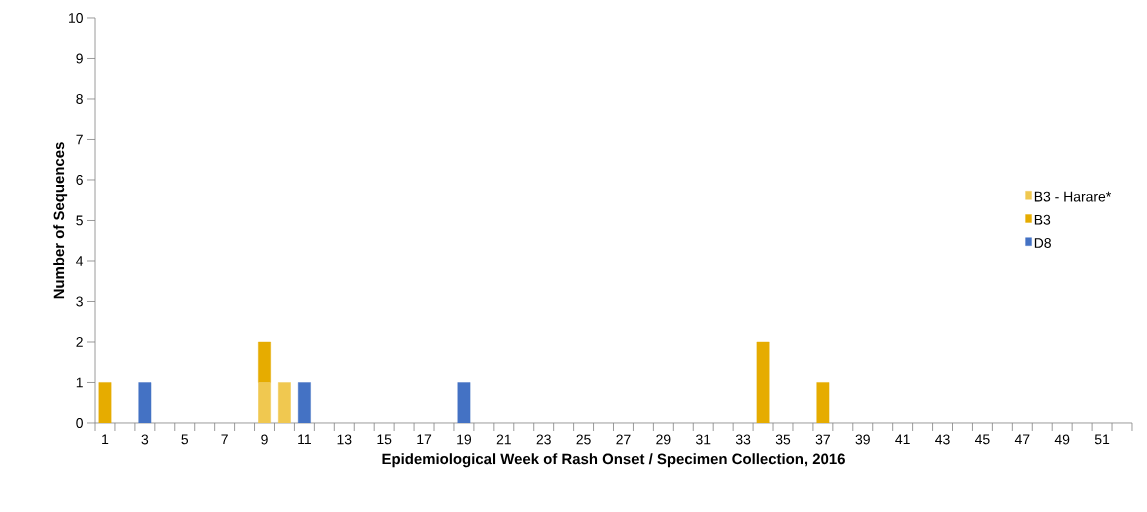 The width and height of the screenshot is (1147, 512). I want to click on y-tick-label: 3, so click(79, 301).